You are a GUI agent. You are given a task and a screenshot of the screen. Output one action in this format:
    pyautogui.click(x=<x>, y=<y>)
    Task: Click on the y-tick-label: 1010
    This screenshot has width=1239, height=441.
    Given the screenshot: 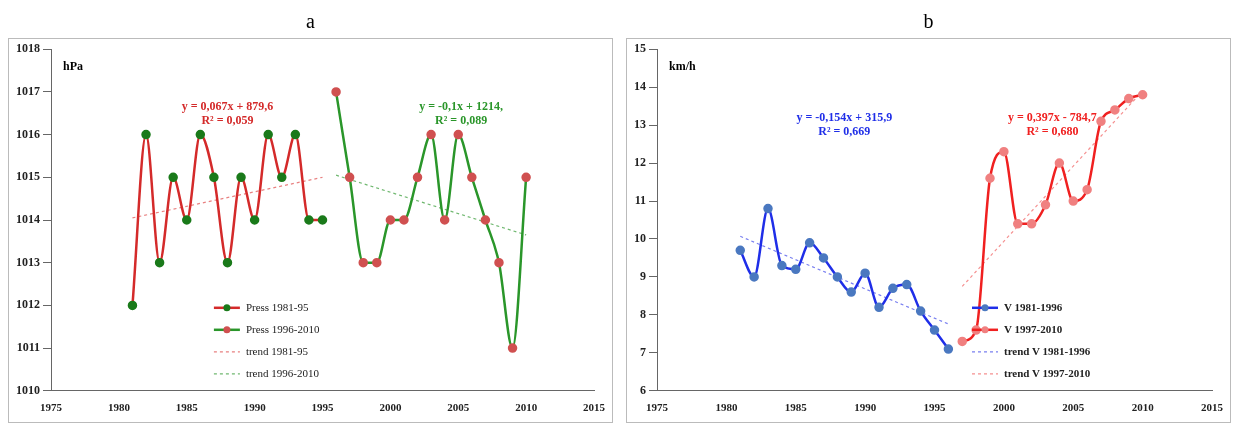 What is the action you would take?
    pyautogui.click(x=28, y=389)
    